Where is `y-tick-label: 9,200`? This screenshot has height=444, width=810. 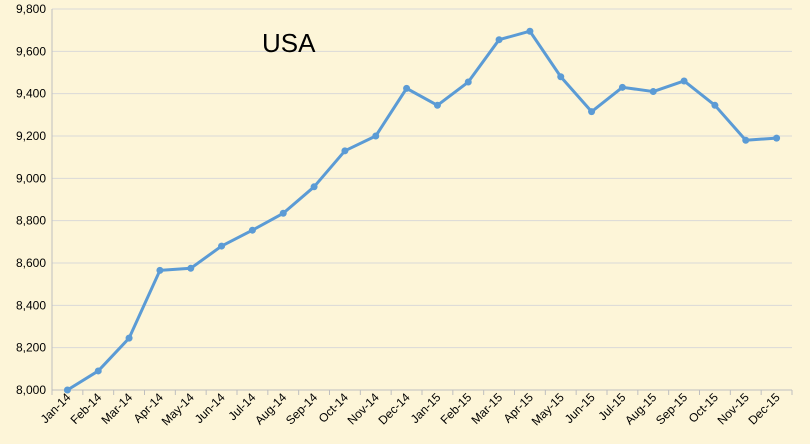 y-tick-label: 9,200 is located at coordinates (31, 136).